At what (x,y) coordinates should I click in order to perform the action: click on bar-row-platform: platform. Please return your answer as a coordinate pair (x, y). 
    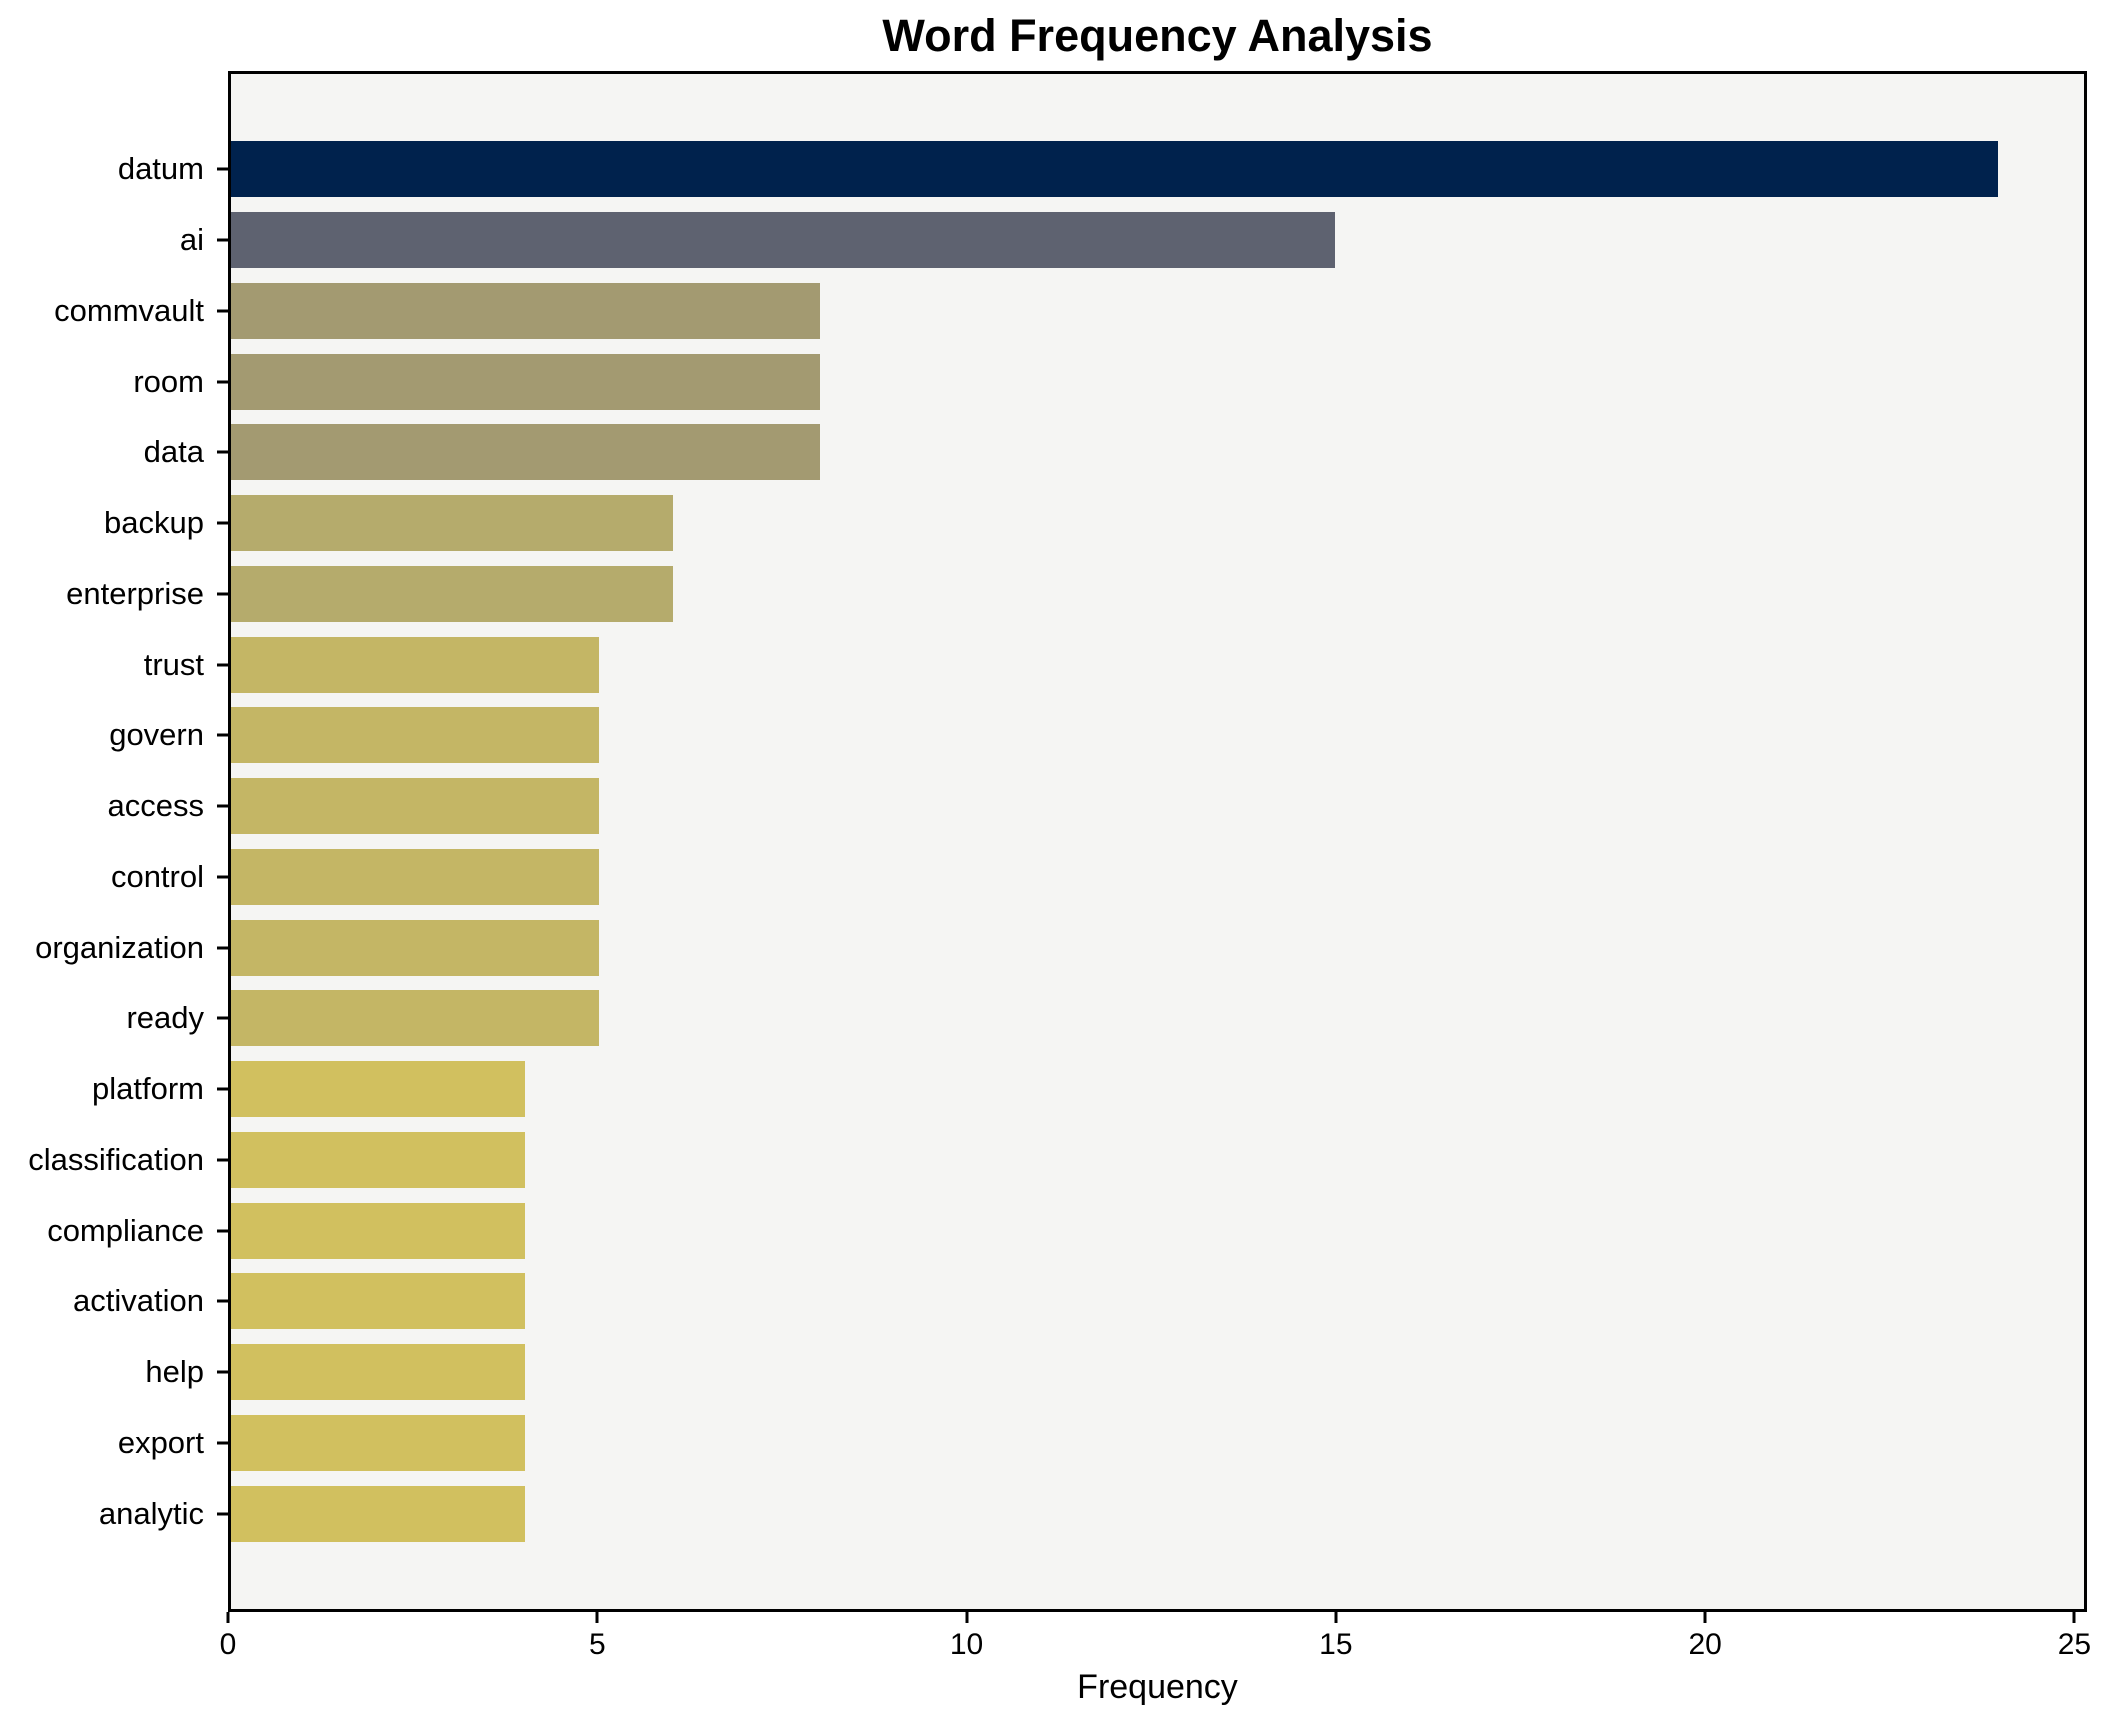
    Looking at the image, I should click on (1088, 1089).